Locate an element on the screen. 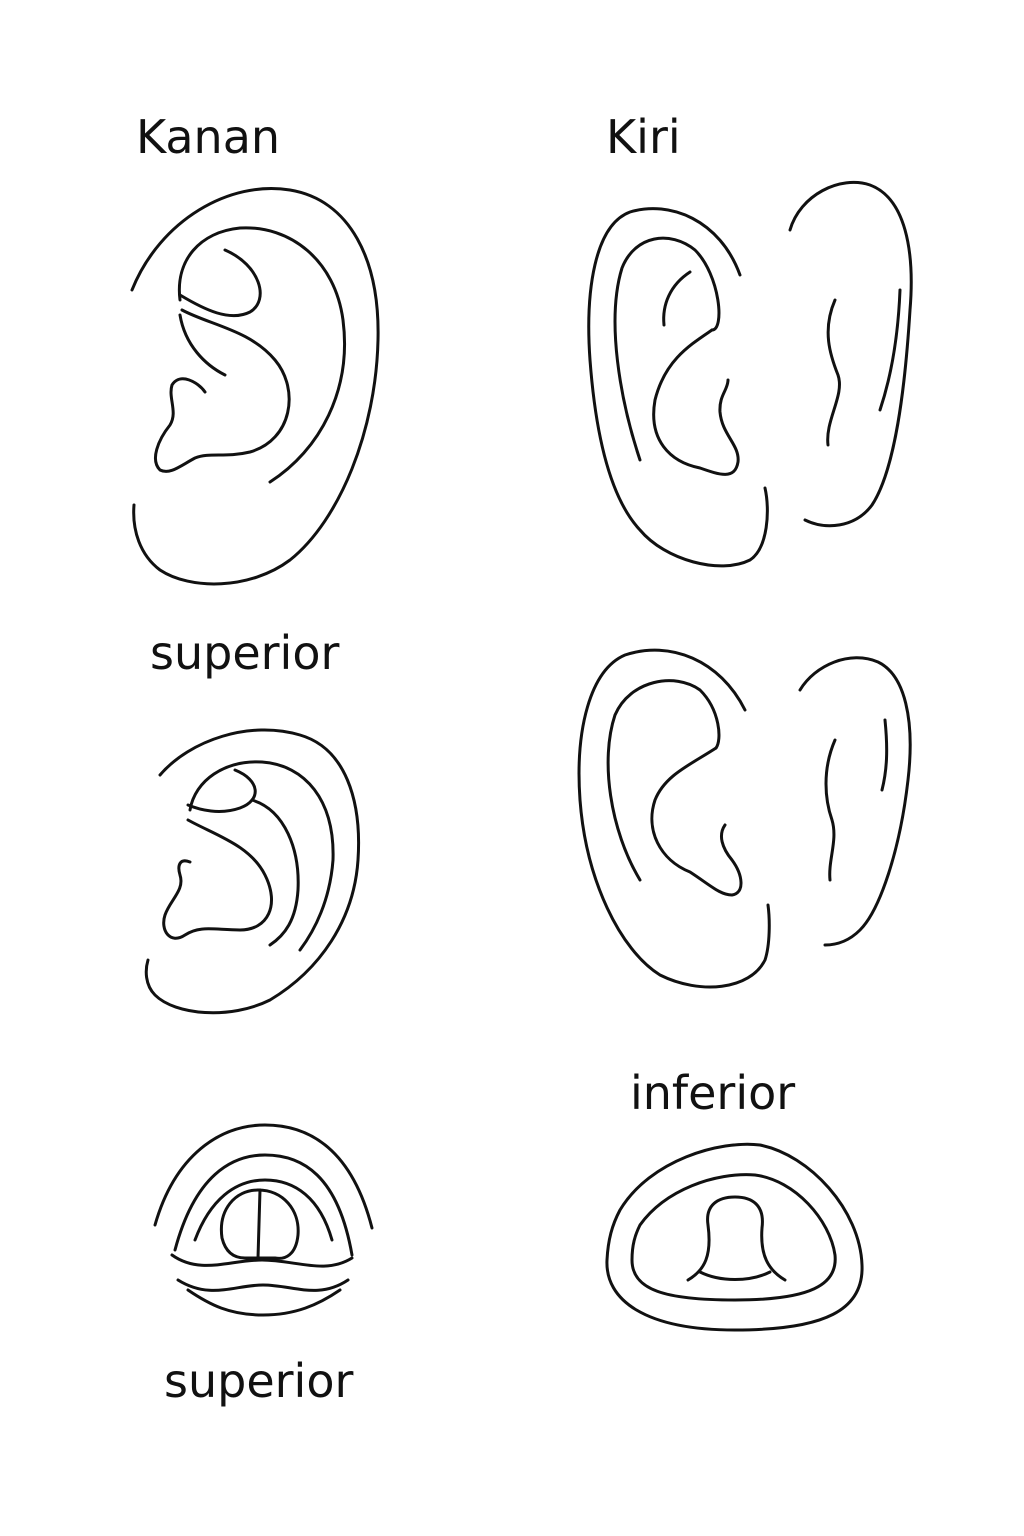 The height and width of the screenshot is (1536, 1024). right-ear-crus-upper is located at coordinates (220, 283).